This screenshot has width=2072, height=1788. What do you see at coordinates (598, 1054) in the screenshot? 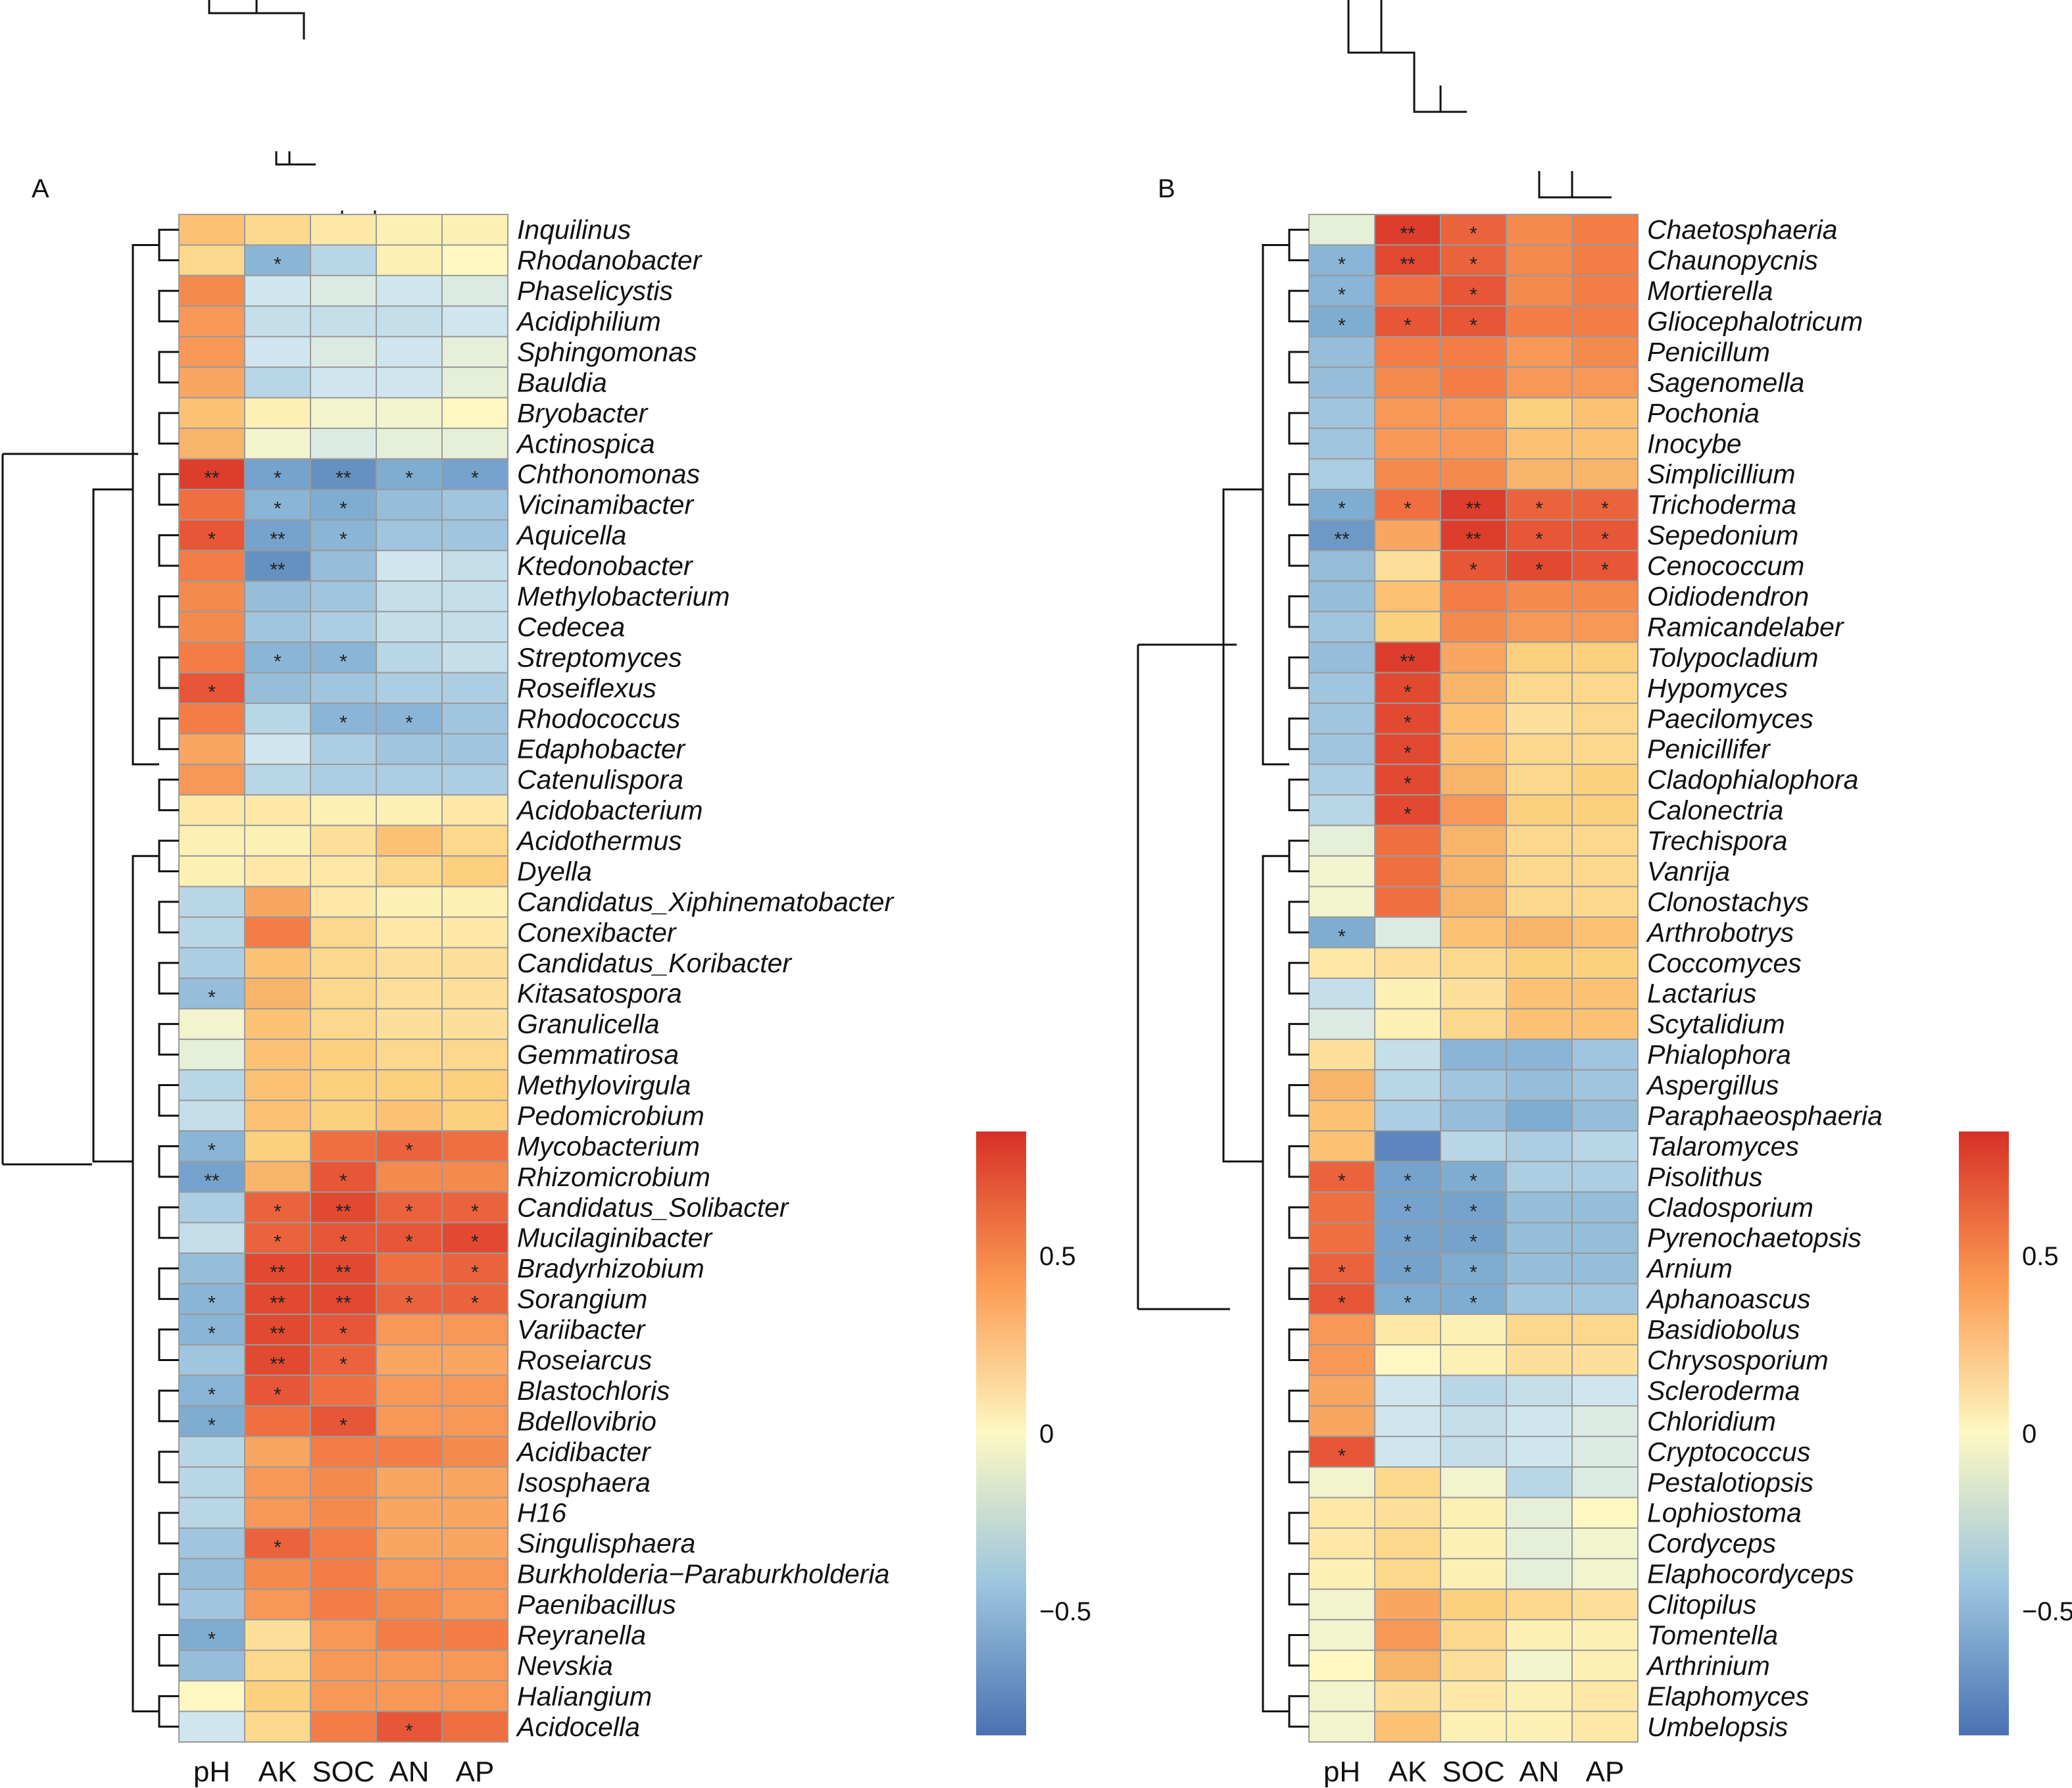
I see `row-label: Gemmatirosa` at bounding box center [598, 1054].